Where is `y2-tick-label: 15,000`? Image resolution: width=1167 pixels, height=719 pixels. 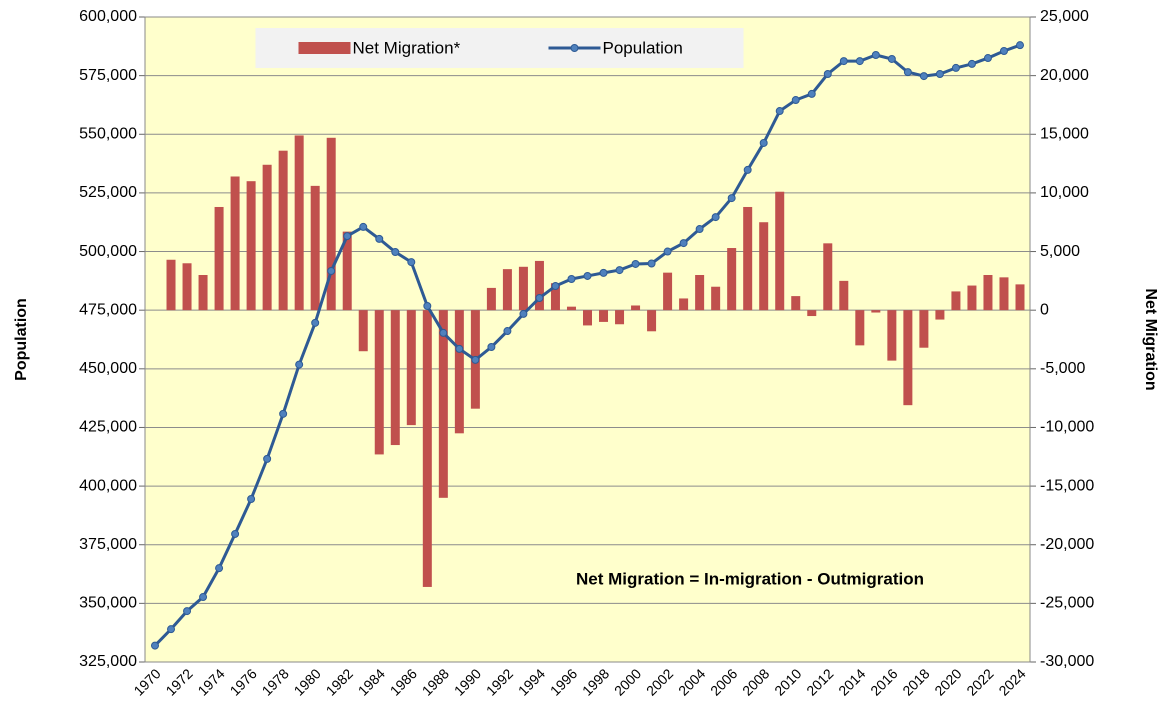
y2-tick-label: 15,000 is located at coordinates (1064, 133).